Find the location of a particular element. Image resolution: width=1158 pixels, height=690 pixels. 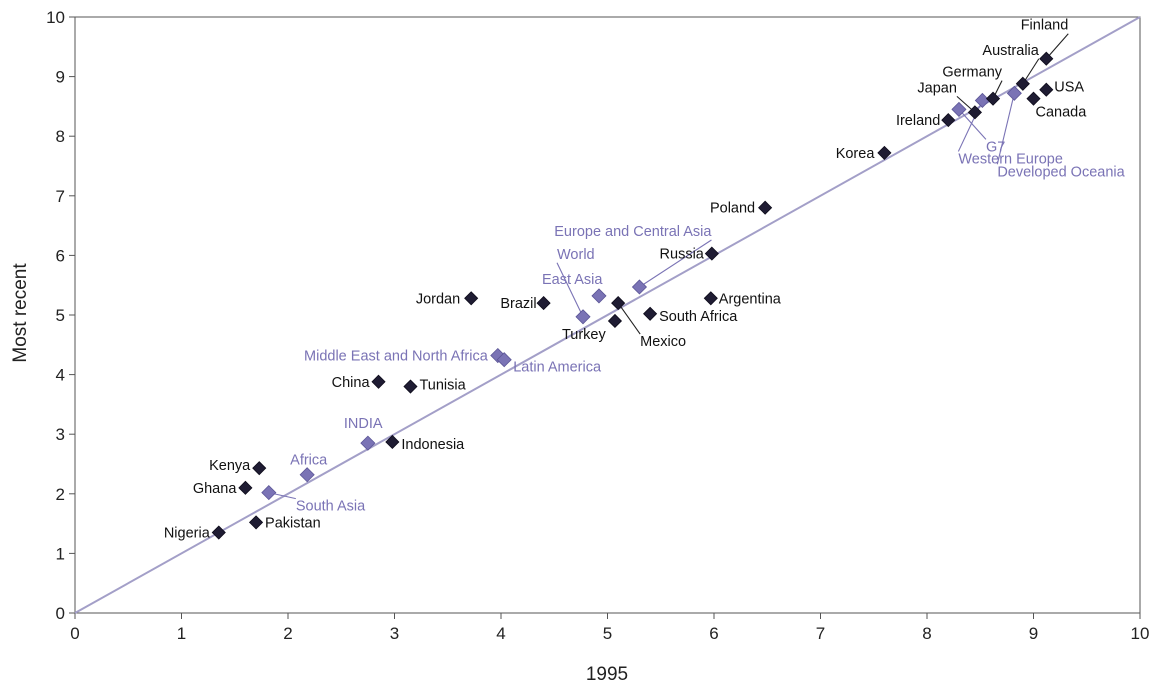

y-tick-label: 4 is located at coordinates (60, 375).